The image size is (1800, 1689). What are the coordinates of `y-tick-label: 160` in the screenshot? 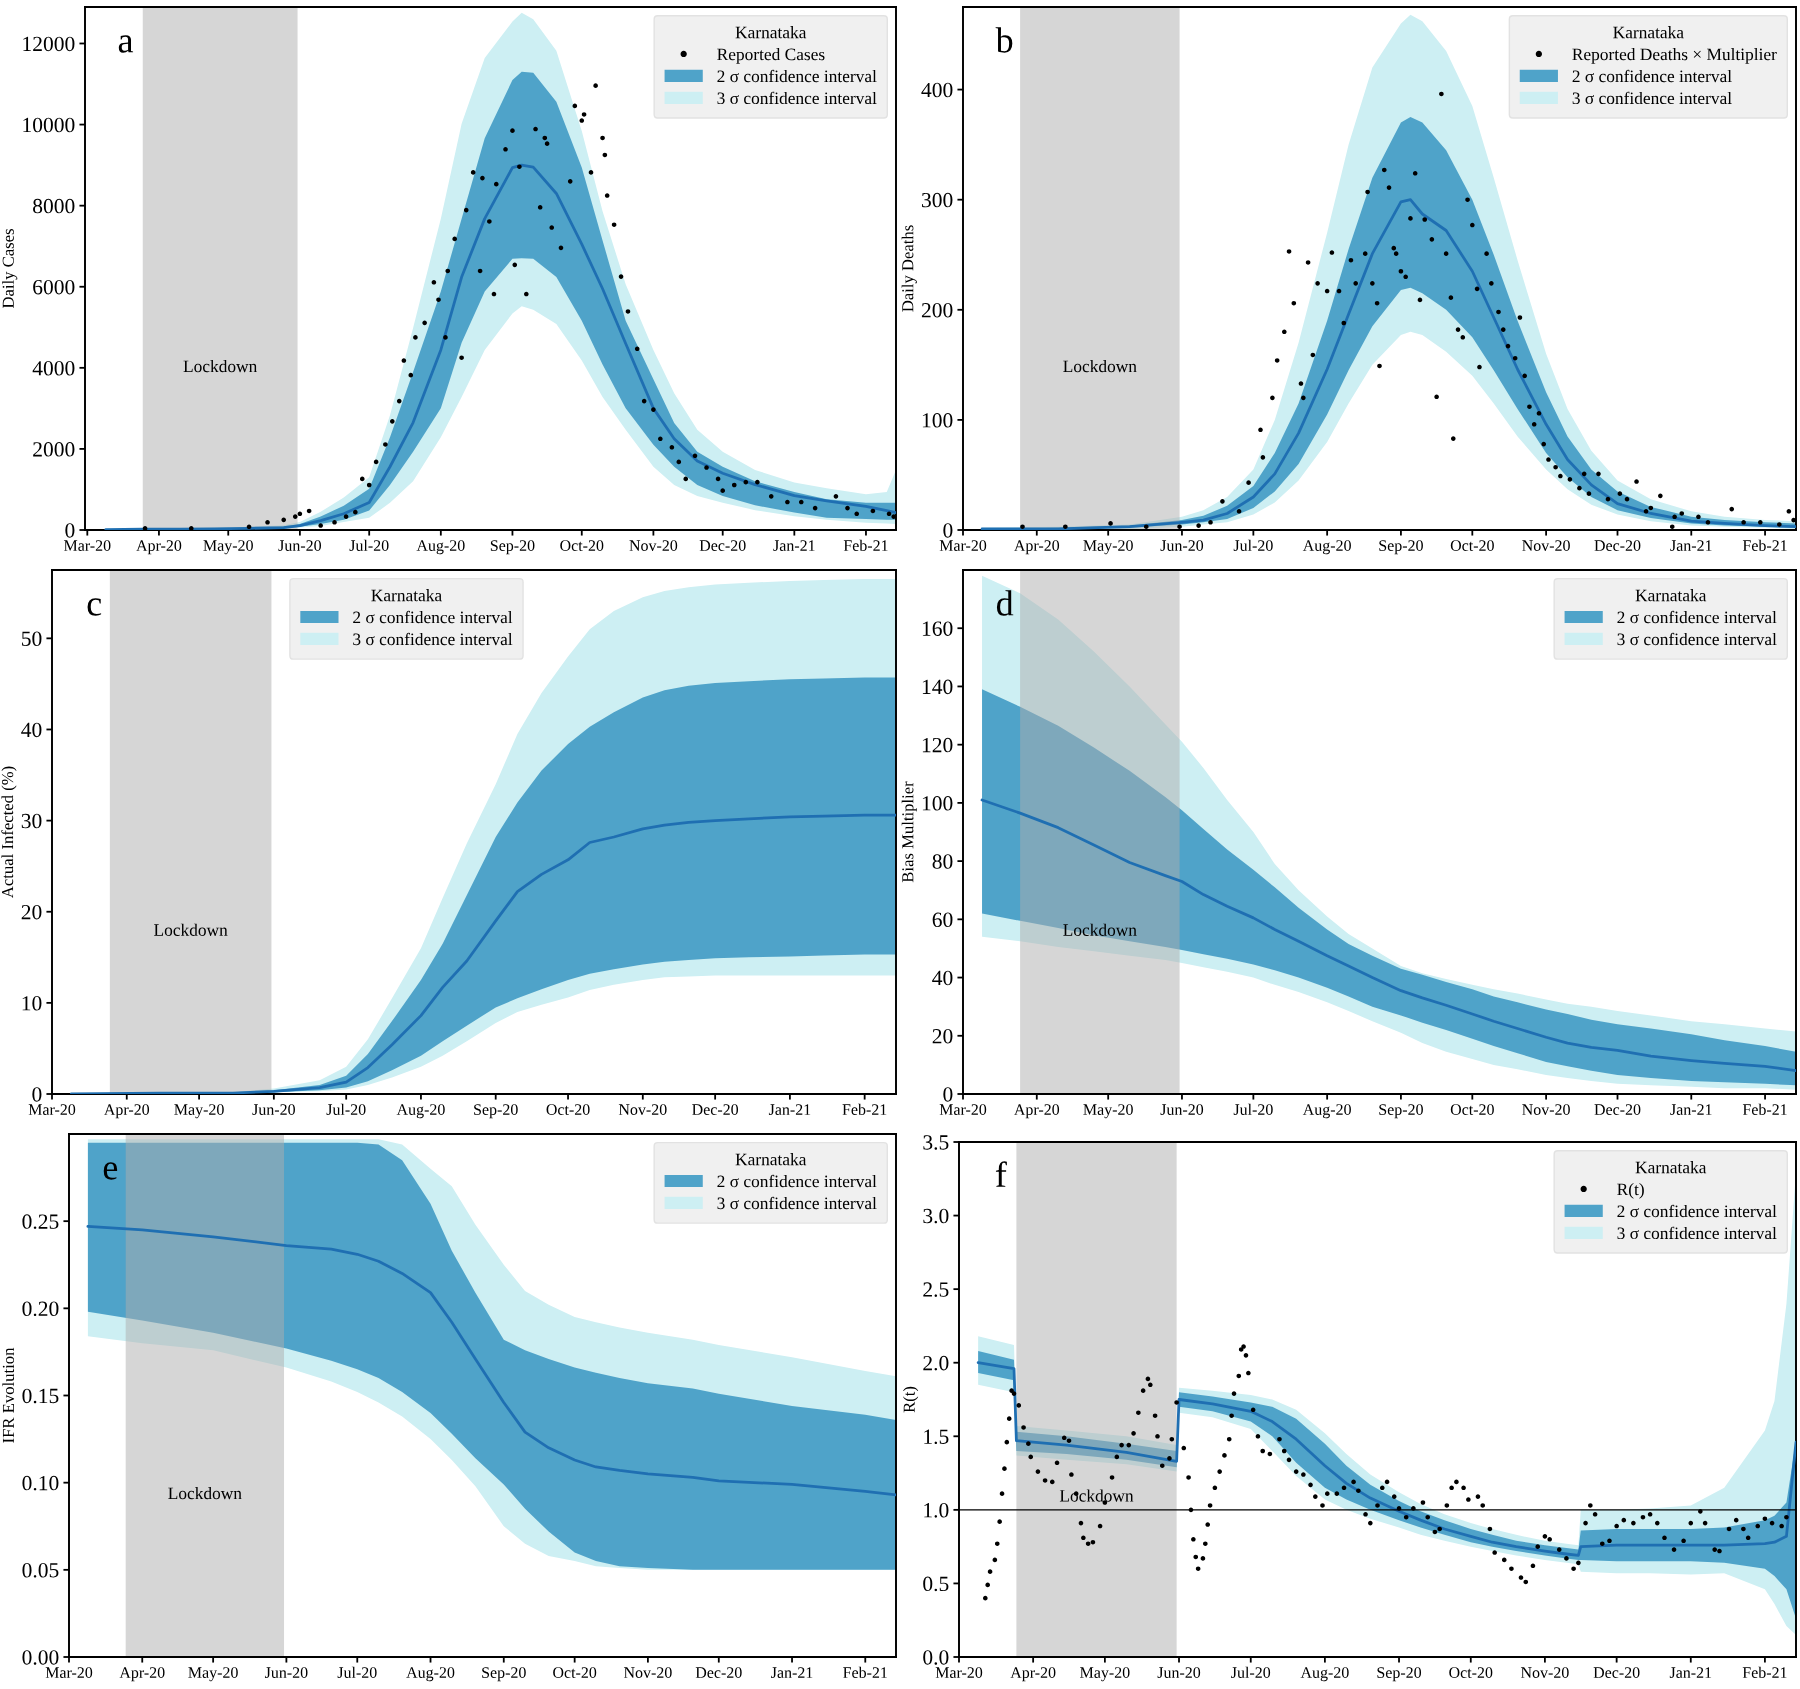 It's located at (937, 628).